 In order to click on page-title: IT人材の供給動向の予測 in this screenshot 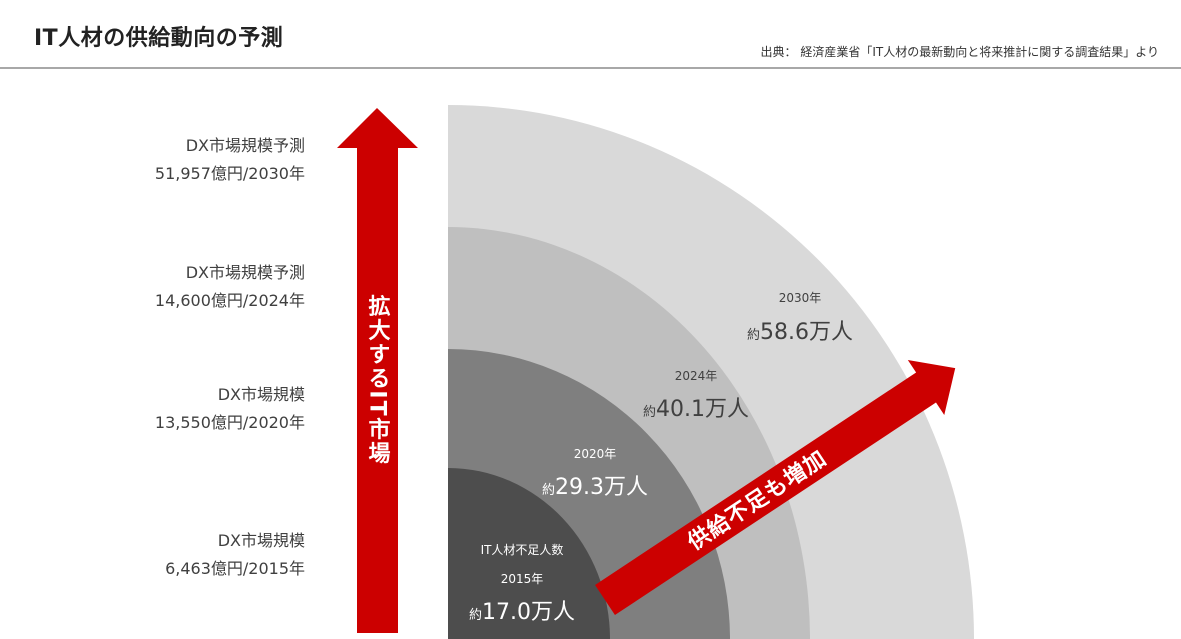, I will do `click(159, 38)`.